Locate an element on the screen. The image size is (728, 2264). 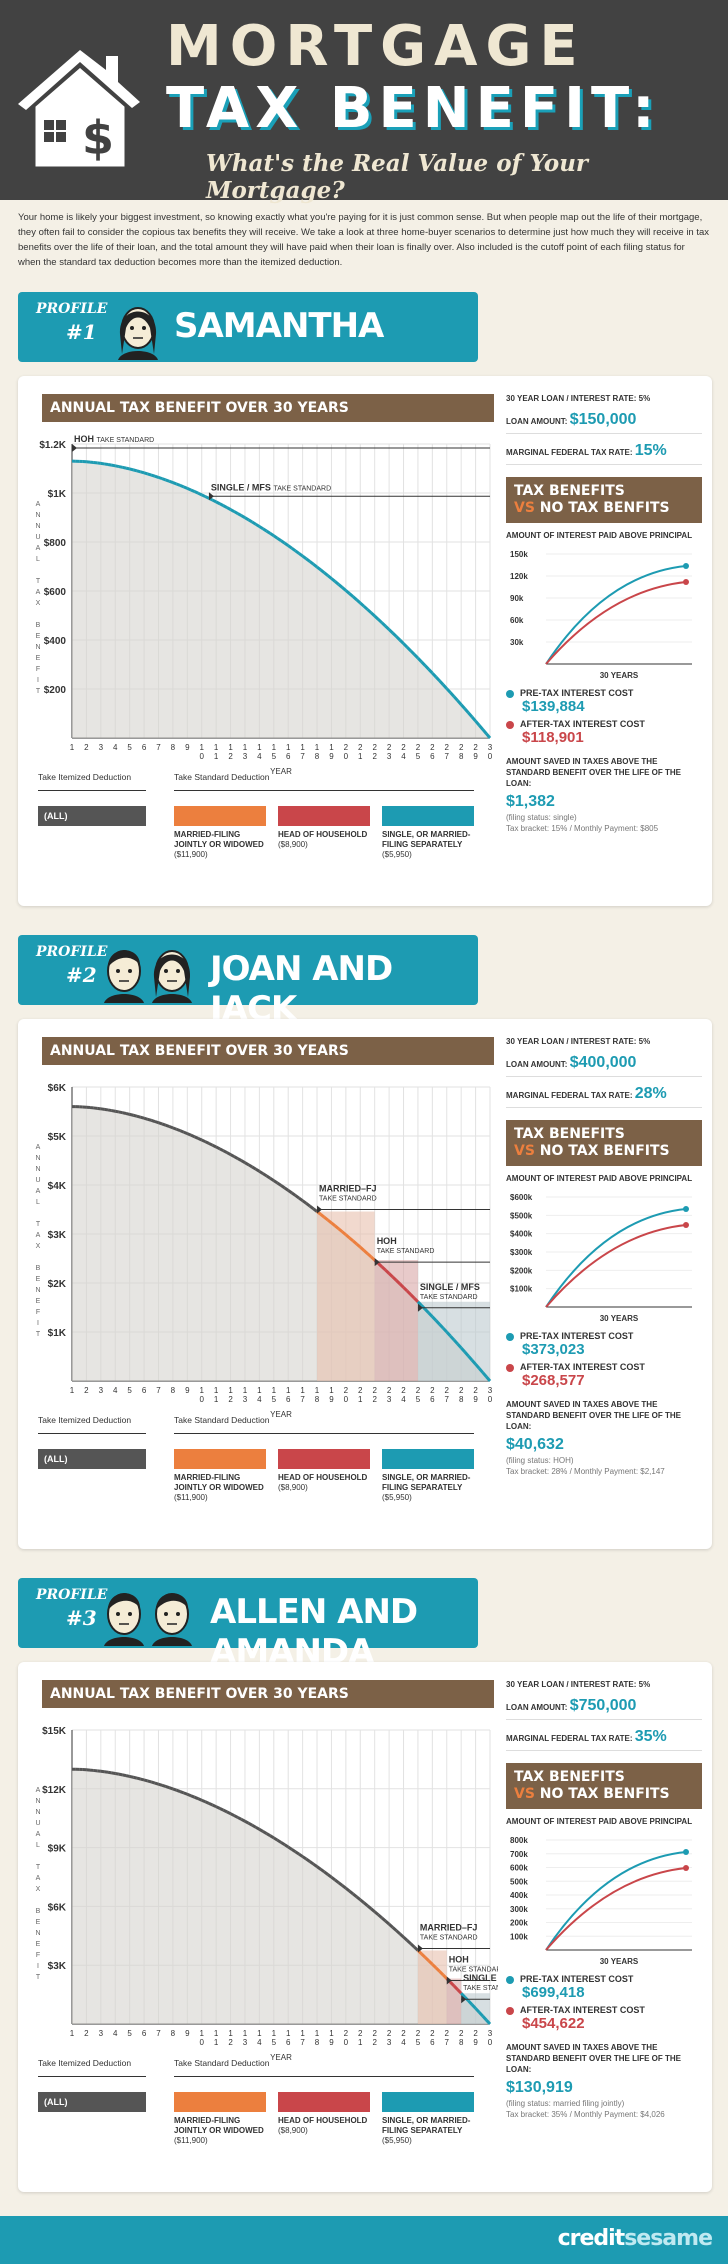
itemized-line is located at coordinates (92, 1433).